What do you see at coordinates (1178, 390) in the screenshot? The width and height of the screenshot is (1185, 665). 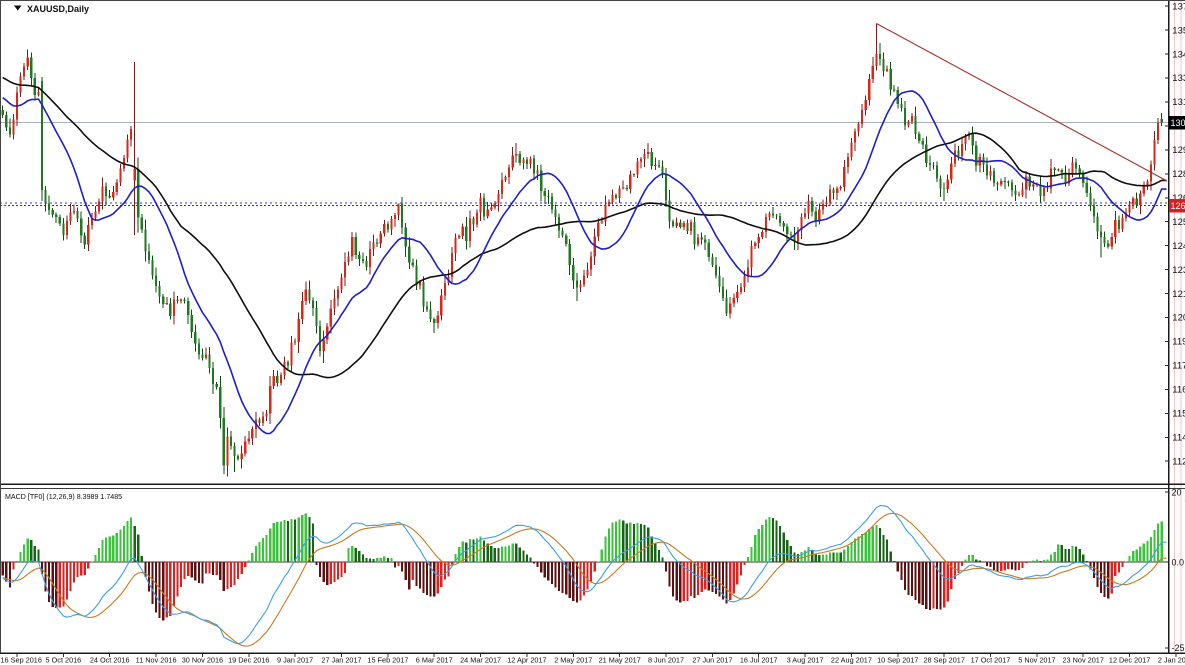 I see `svg-text: 1166` at bounding box center [1178, 390].